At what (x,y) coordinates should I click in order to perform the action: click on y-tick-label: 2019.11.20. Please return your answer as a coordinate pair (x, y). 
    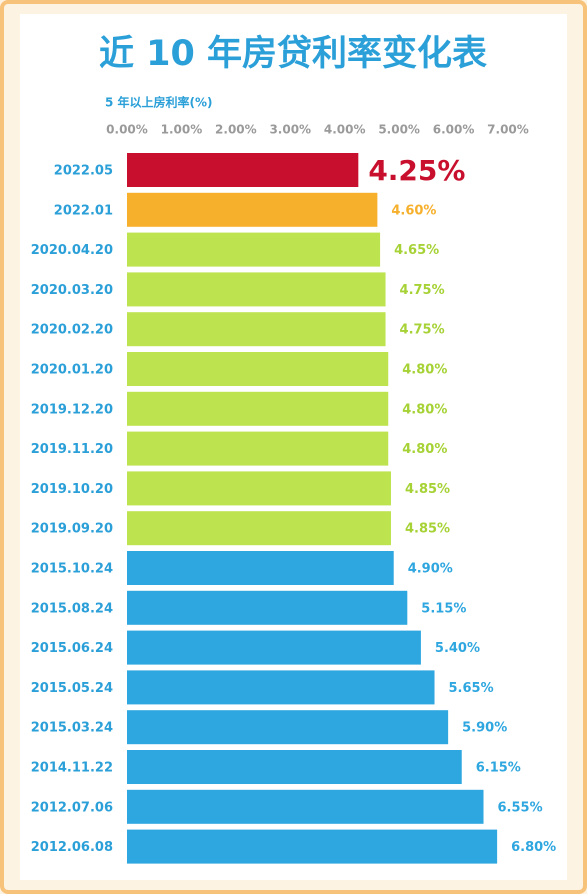
    Looking at the image, I should click on (72, 449).